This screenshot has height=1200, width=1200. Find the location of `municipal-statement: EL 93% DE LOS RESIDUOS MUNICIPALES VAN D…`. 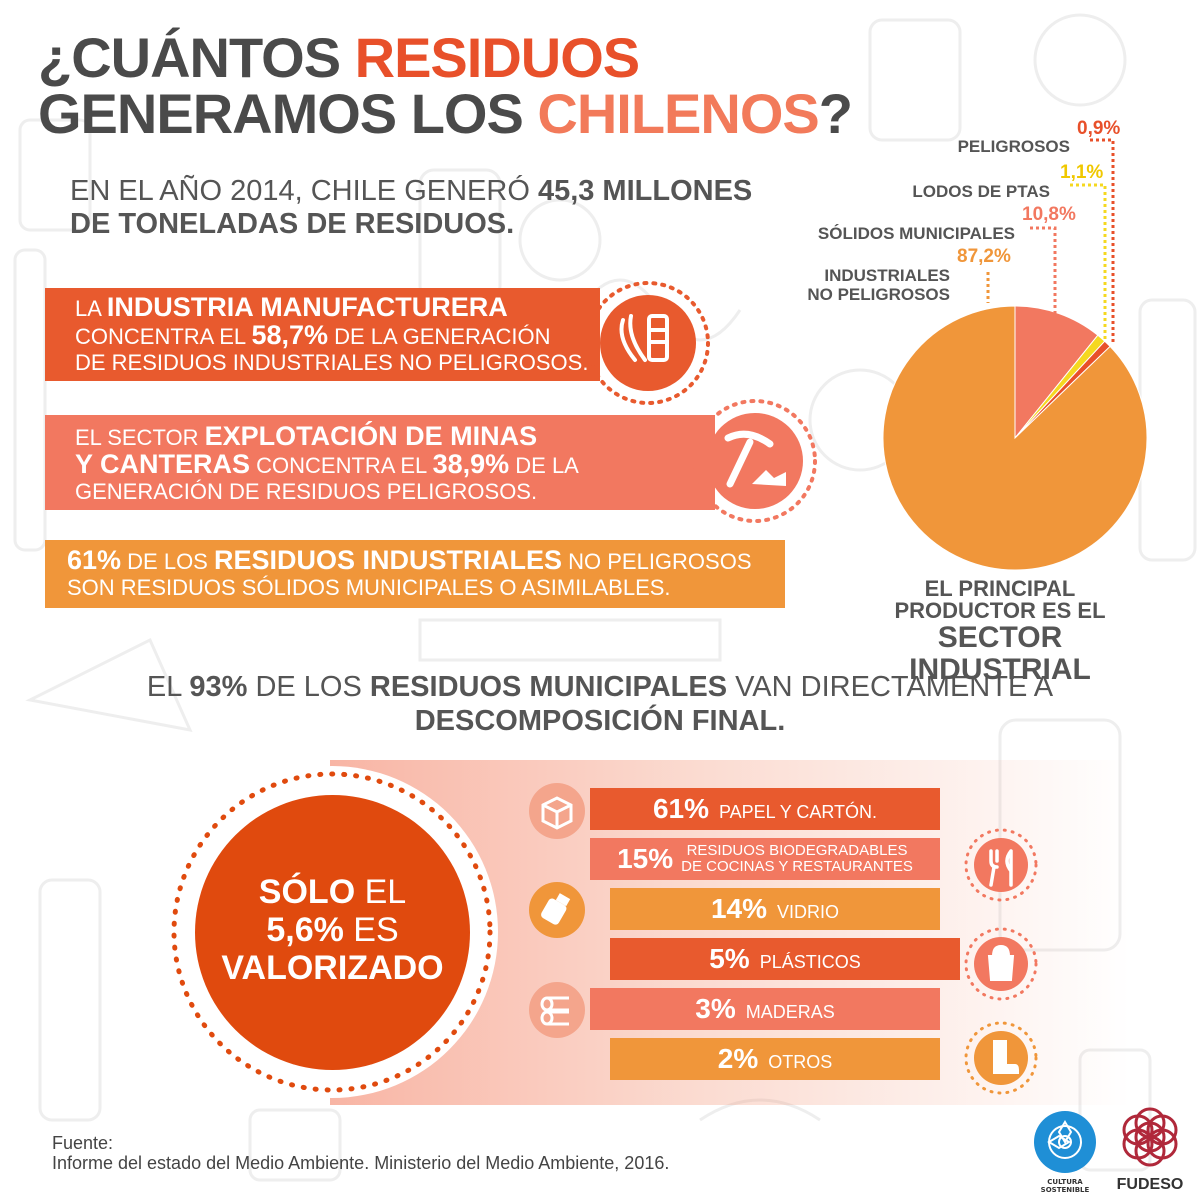

municipal-statement: EL 93% DE LOS RESIDUOS MUNICIPALES VAN D… is located at coordinates (600, 704).